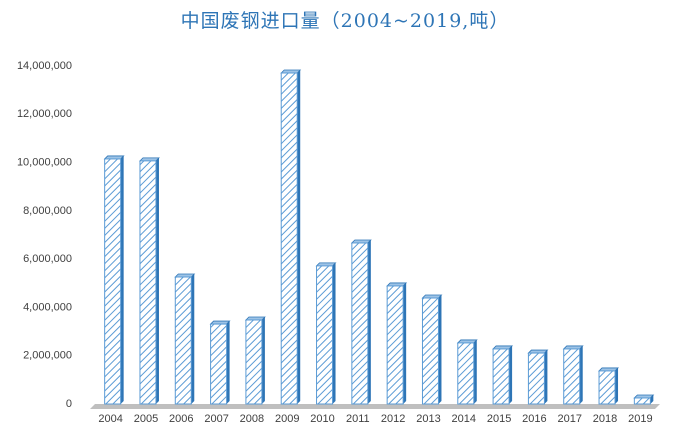  Describe the element at coordinates (44, 66) in the screenshot. I see `y-tick-label: 14,000,000` at that location.